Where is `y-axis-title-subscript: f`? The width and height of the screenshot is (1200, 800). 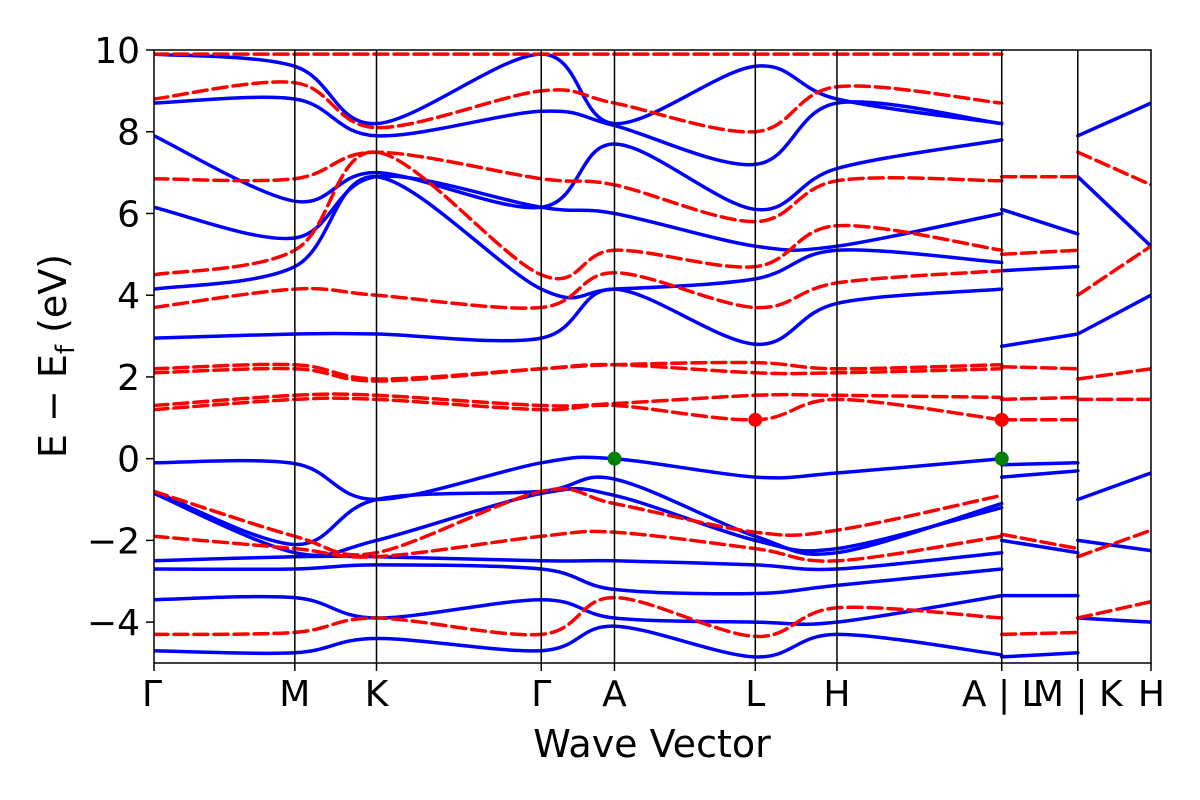
y-axis-title-subscript: f is located at coordinates (66, 349).